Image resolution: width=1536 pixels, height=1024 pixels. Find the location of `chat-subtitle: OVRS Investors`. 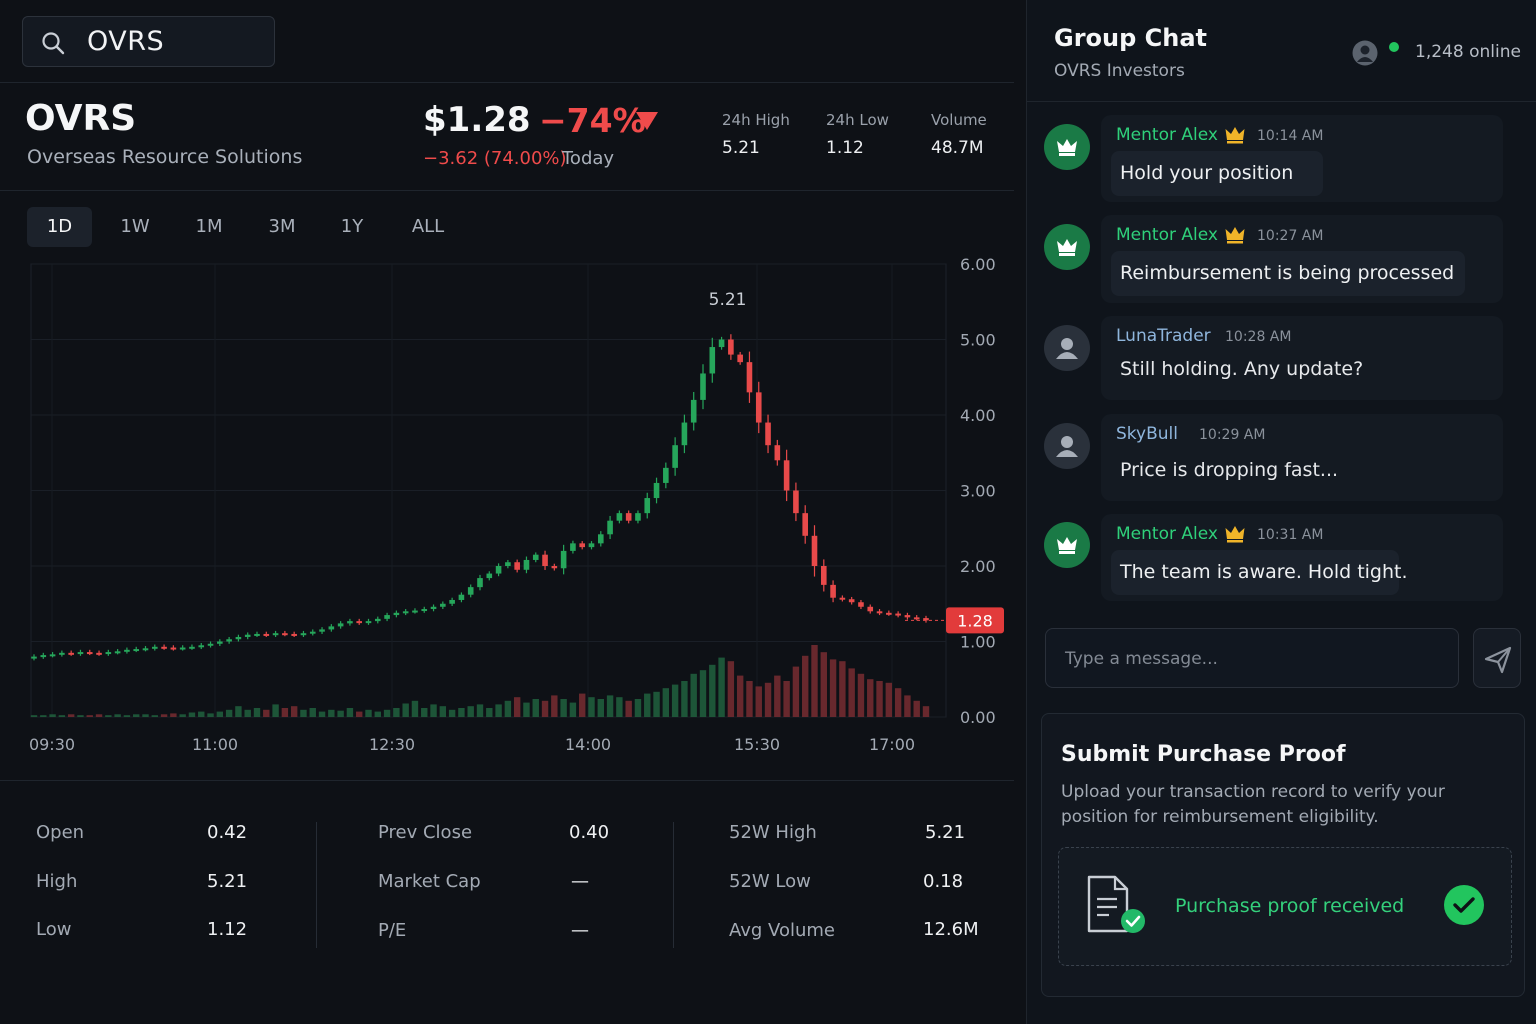

chat-subtitle: OVRS Investors is located at coordinates (1119, 71).